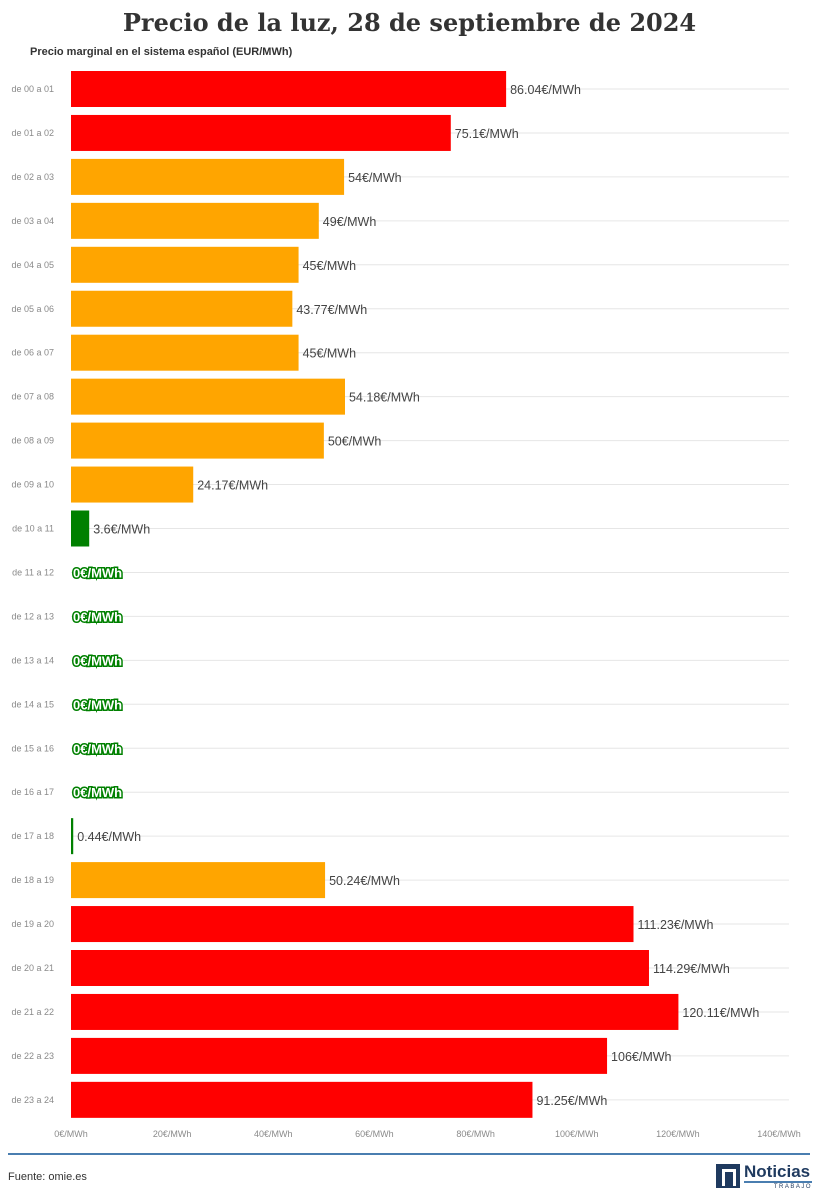 The height and width of the screenshot is (1200, 819). I want to click on category-label: de 09 a 10, so click(32, 485).